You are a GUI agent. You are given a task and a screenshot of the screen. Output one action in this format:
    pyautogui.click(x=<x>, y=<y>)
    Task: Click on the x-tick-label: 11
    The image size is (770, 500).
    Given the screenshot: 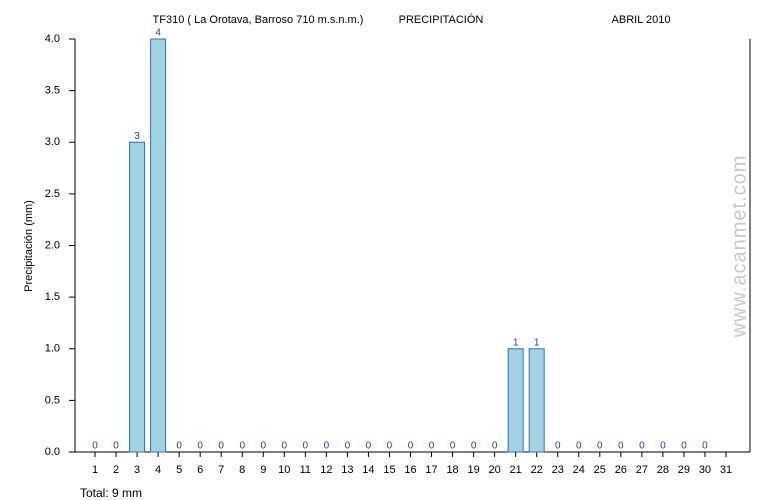 What is the action you would take?
    pyautogui.click(x=305, y=470)
    